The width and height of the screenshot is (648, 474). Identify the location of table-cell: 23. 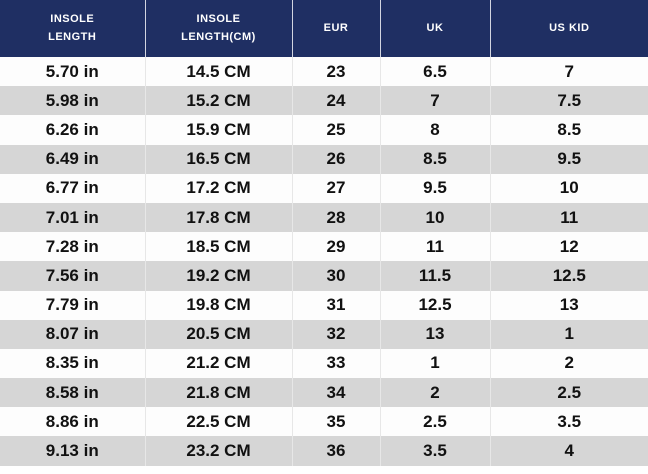
(336, 72).